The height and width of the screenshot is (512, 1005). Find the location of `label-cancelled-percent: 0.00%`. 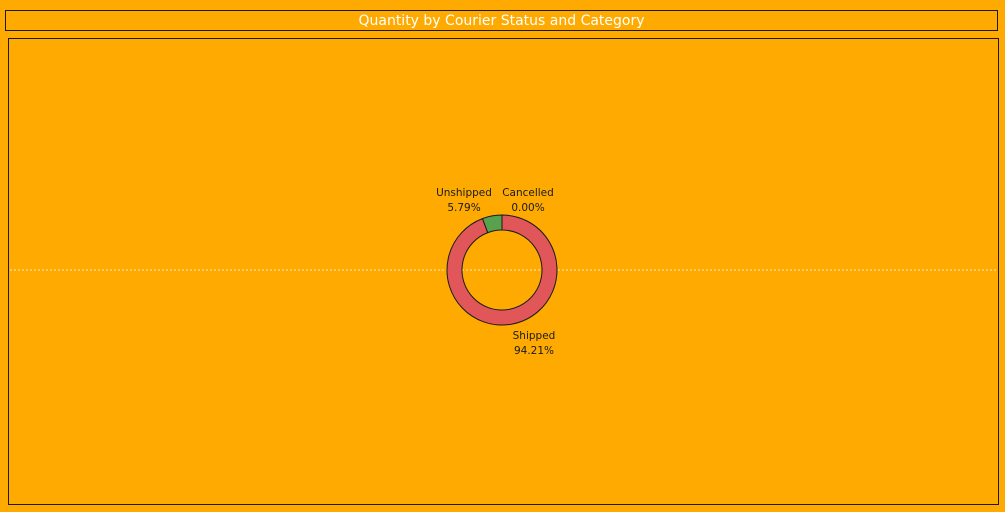

label-cancelled-percent: 0.00% is located at coordinates (527, 208).